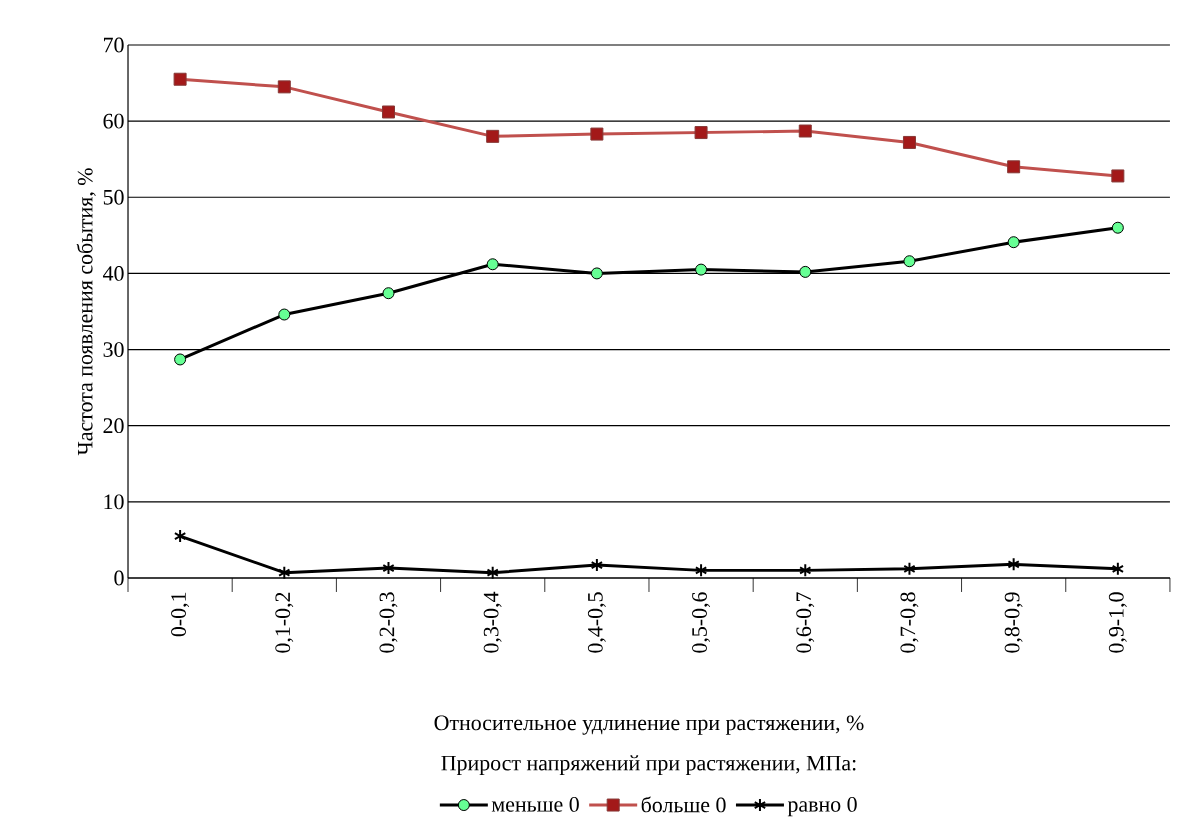 The width and height of the screenshot is (1184, 832). Describe the element at coordinates (113, 121) in the screenshot. I see `y-tick-label: 60` at that location.